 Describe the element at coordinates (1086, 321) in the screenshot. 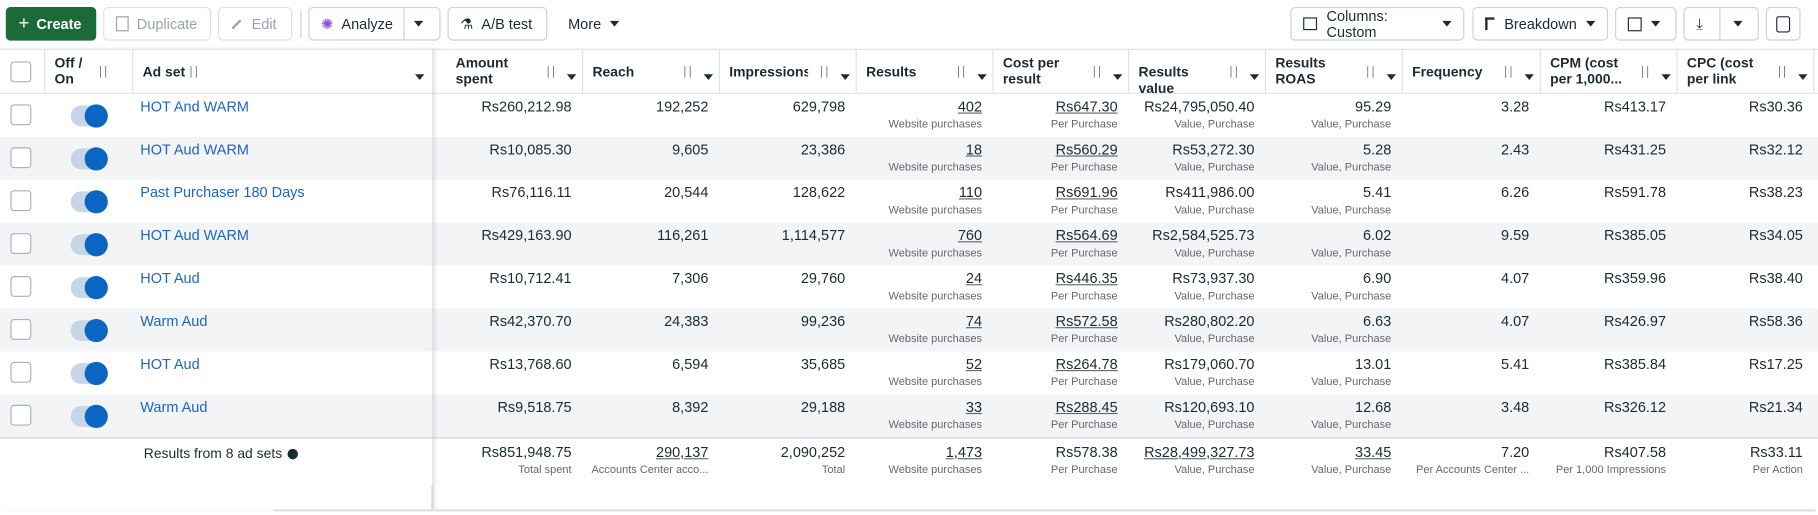

I see `cell-value: Rs572.58` at that location.